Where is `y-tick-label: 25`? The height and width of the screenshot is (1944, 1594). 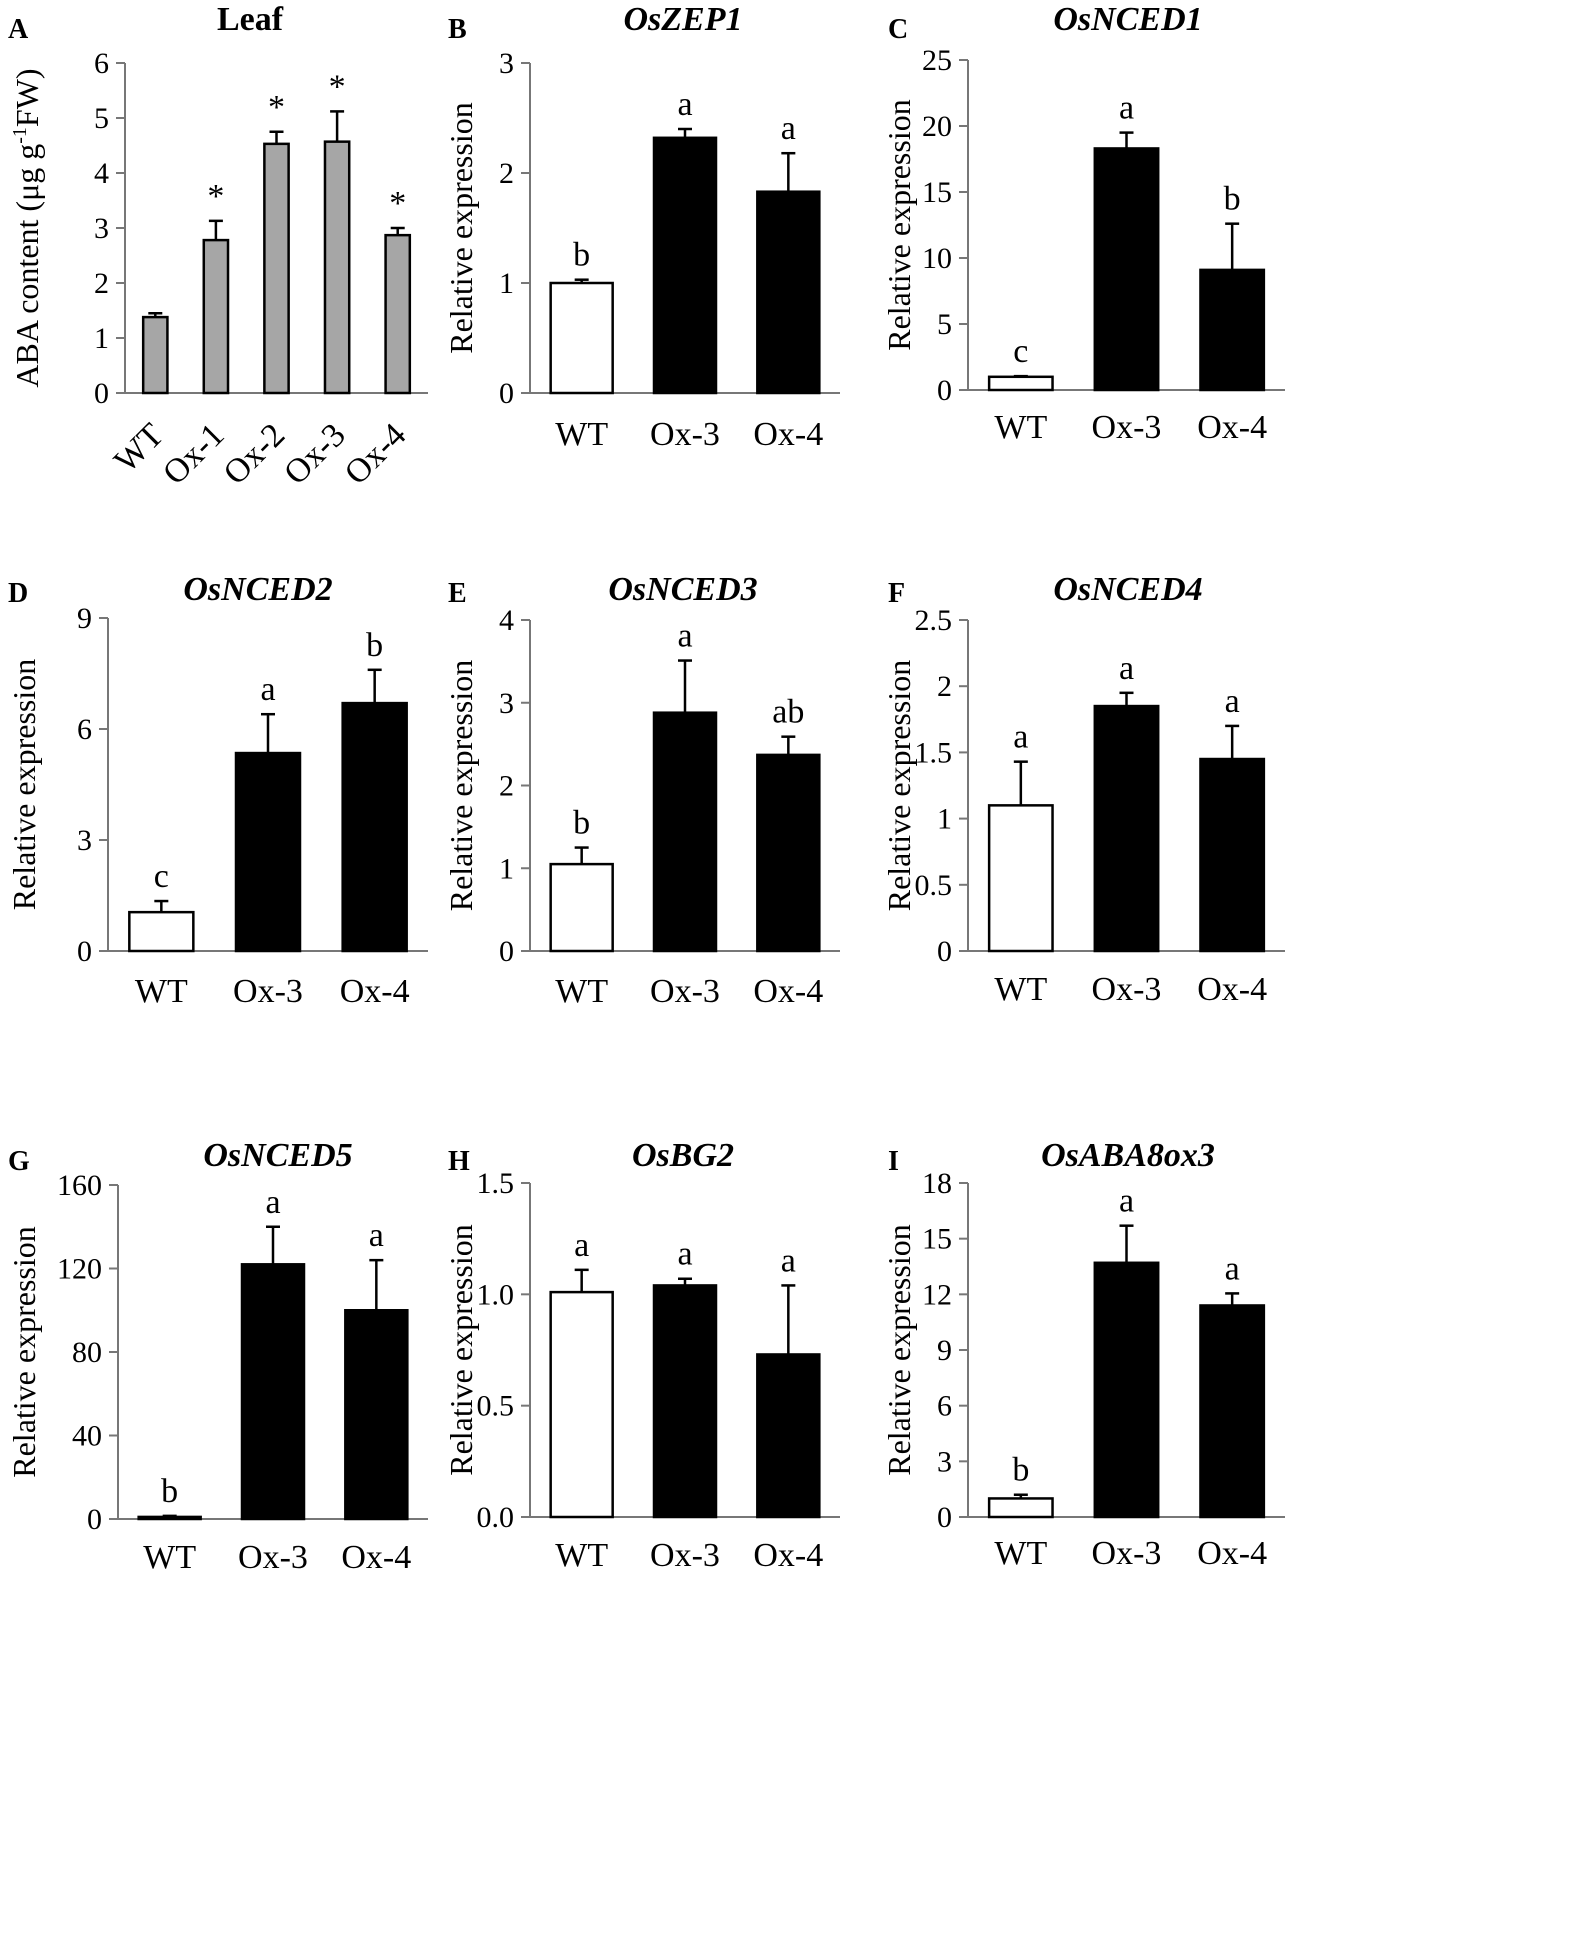 y-tick-label: 25 is located at coordinates (937, 60).